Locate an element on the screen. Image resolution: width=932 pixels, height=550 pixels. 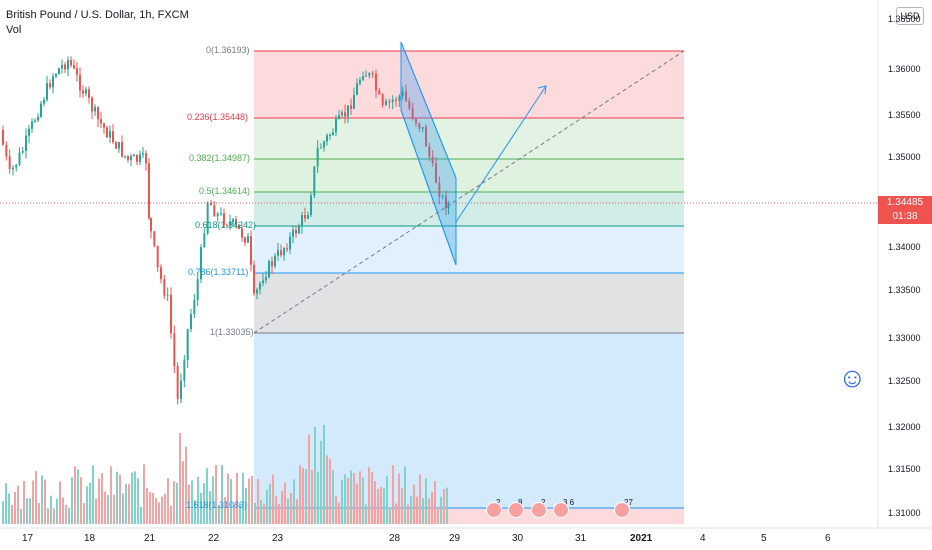
projection-arrow is located at coordinates (501, 154).